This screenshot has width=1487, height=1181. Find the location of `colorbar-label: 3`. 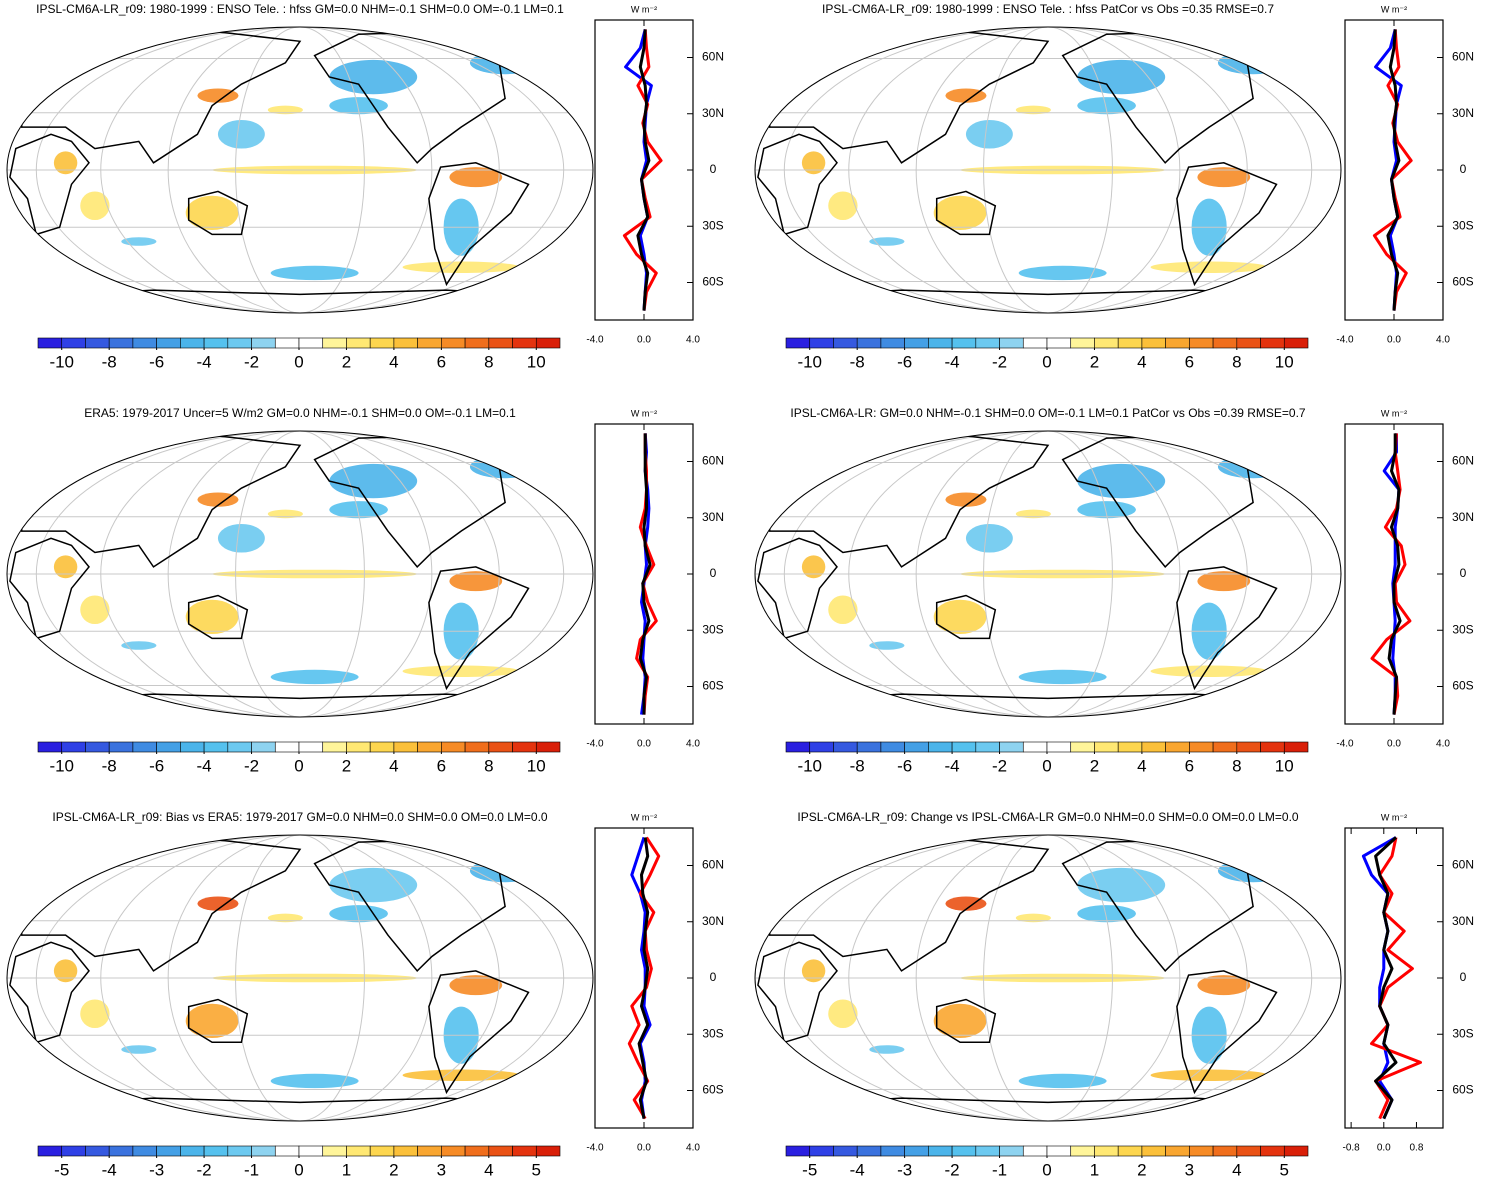

colorbar-label: 3 is located at coordinates (441, 1169).